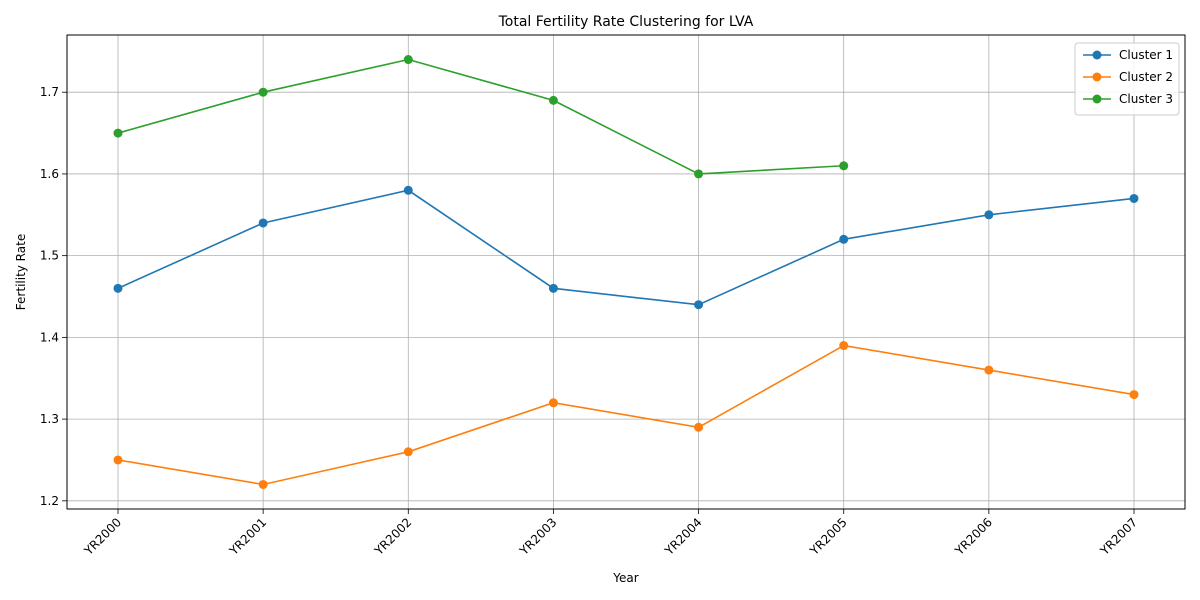  What do you see at coordinates (1118, 536) in the screenshot?
I see `x-tick-label: YR2007` at bounding box center [1118, 536].